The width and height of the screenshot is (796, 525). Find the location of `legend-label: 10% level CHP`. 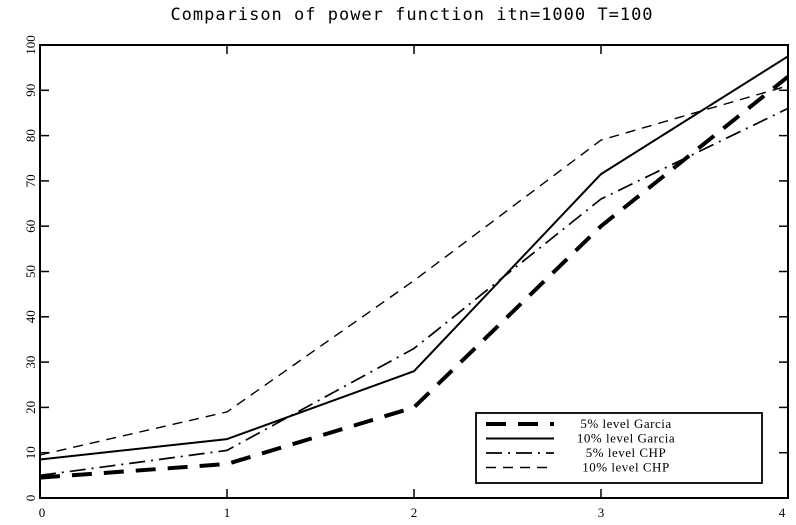

legend-label: 10% level CHP is located at coordinates (625, 467).